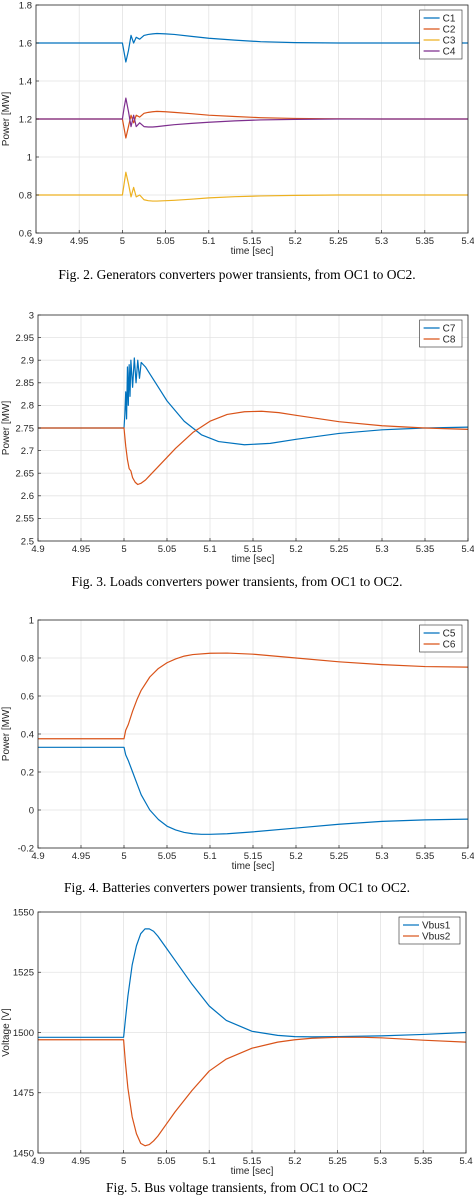  What do you see at coordinates (252, 983) in the screenshot?
I see `series-line-vbus1` at bounding box center [252, 983].